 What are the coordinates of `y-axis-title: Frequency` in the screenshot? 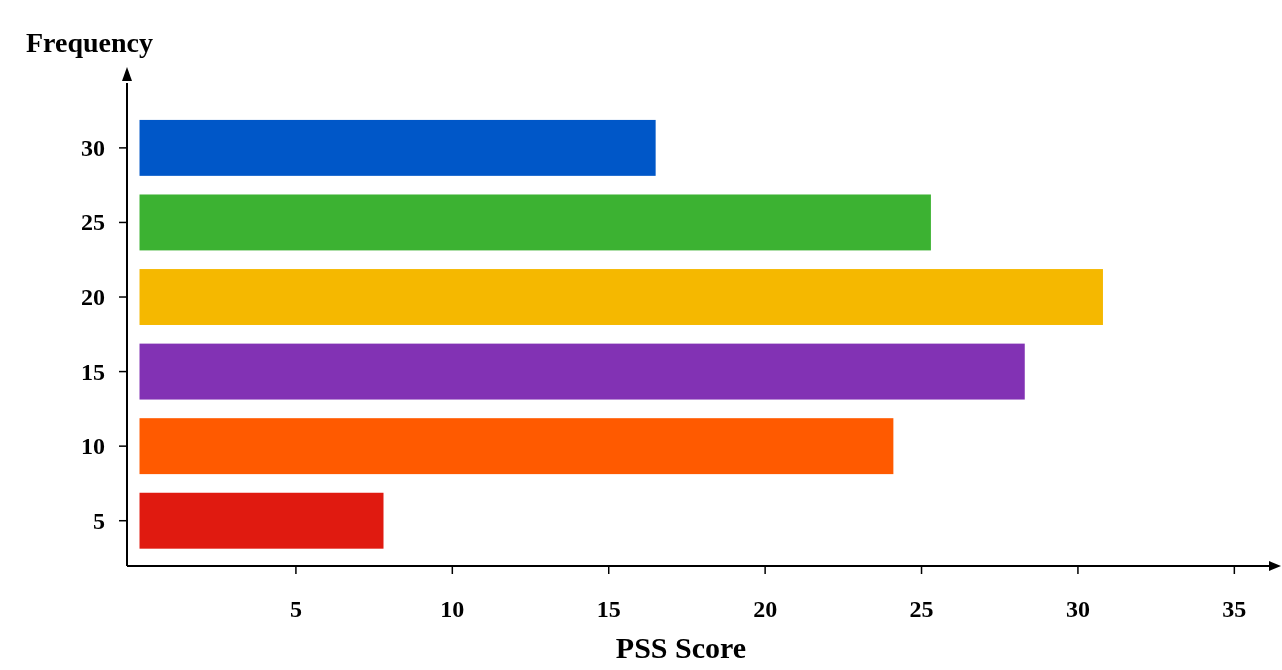 It's located at (90, 42).